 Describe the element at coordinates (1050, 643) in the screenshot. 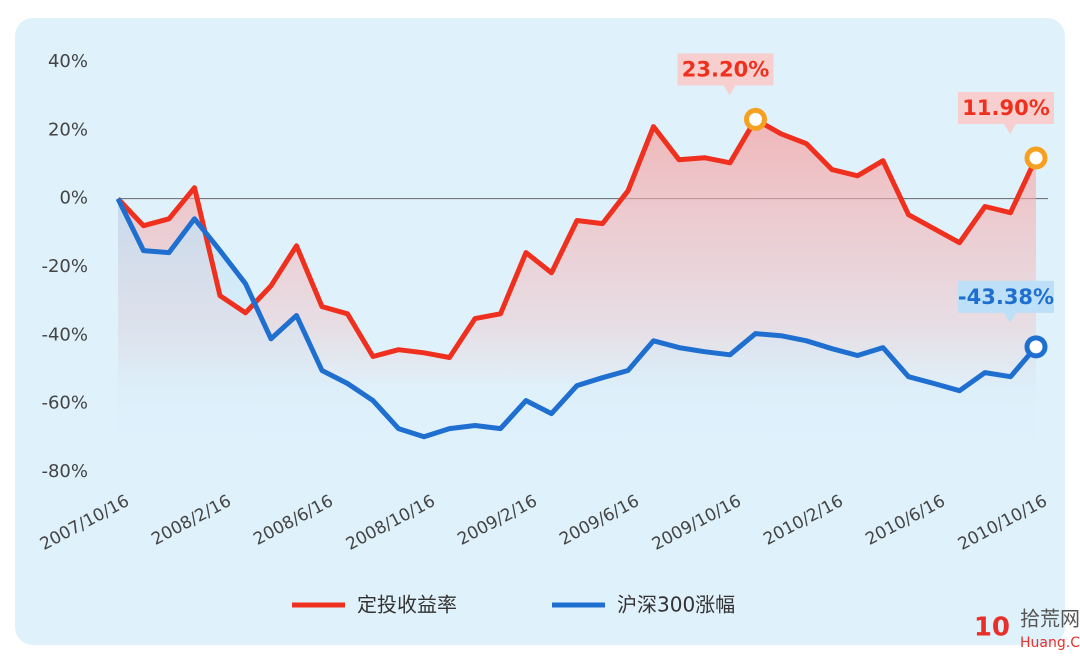

I see `watermark-url: Huang.CN` at that location.